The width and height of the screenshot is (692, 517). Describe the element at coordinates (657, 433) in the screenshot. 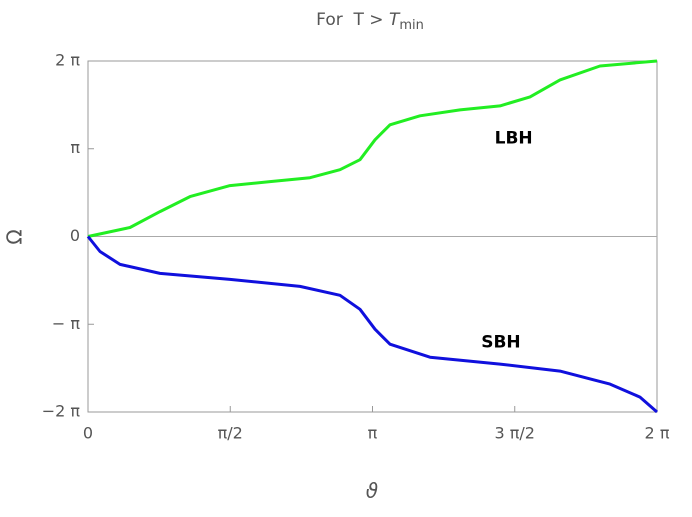

I see `x-tick-label: 2 π` at that location.